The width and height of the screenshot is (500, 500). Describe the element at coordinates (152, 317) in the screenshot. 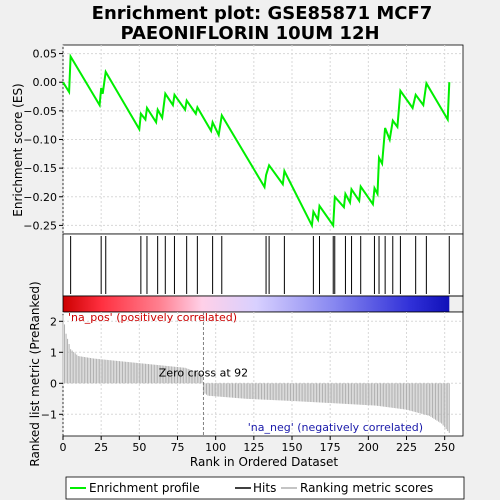

I see `positive-correlation-label: 'na_pos' (positively correlated)` at that location.